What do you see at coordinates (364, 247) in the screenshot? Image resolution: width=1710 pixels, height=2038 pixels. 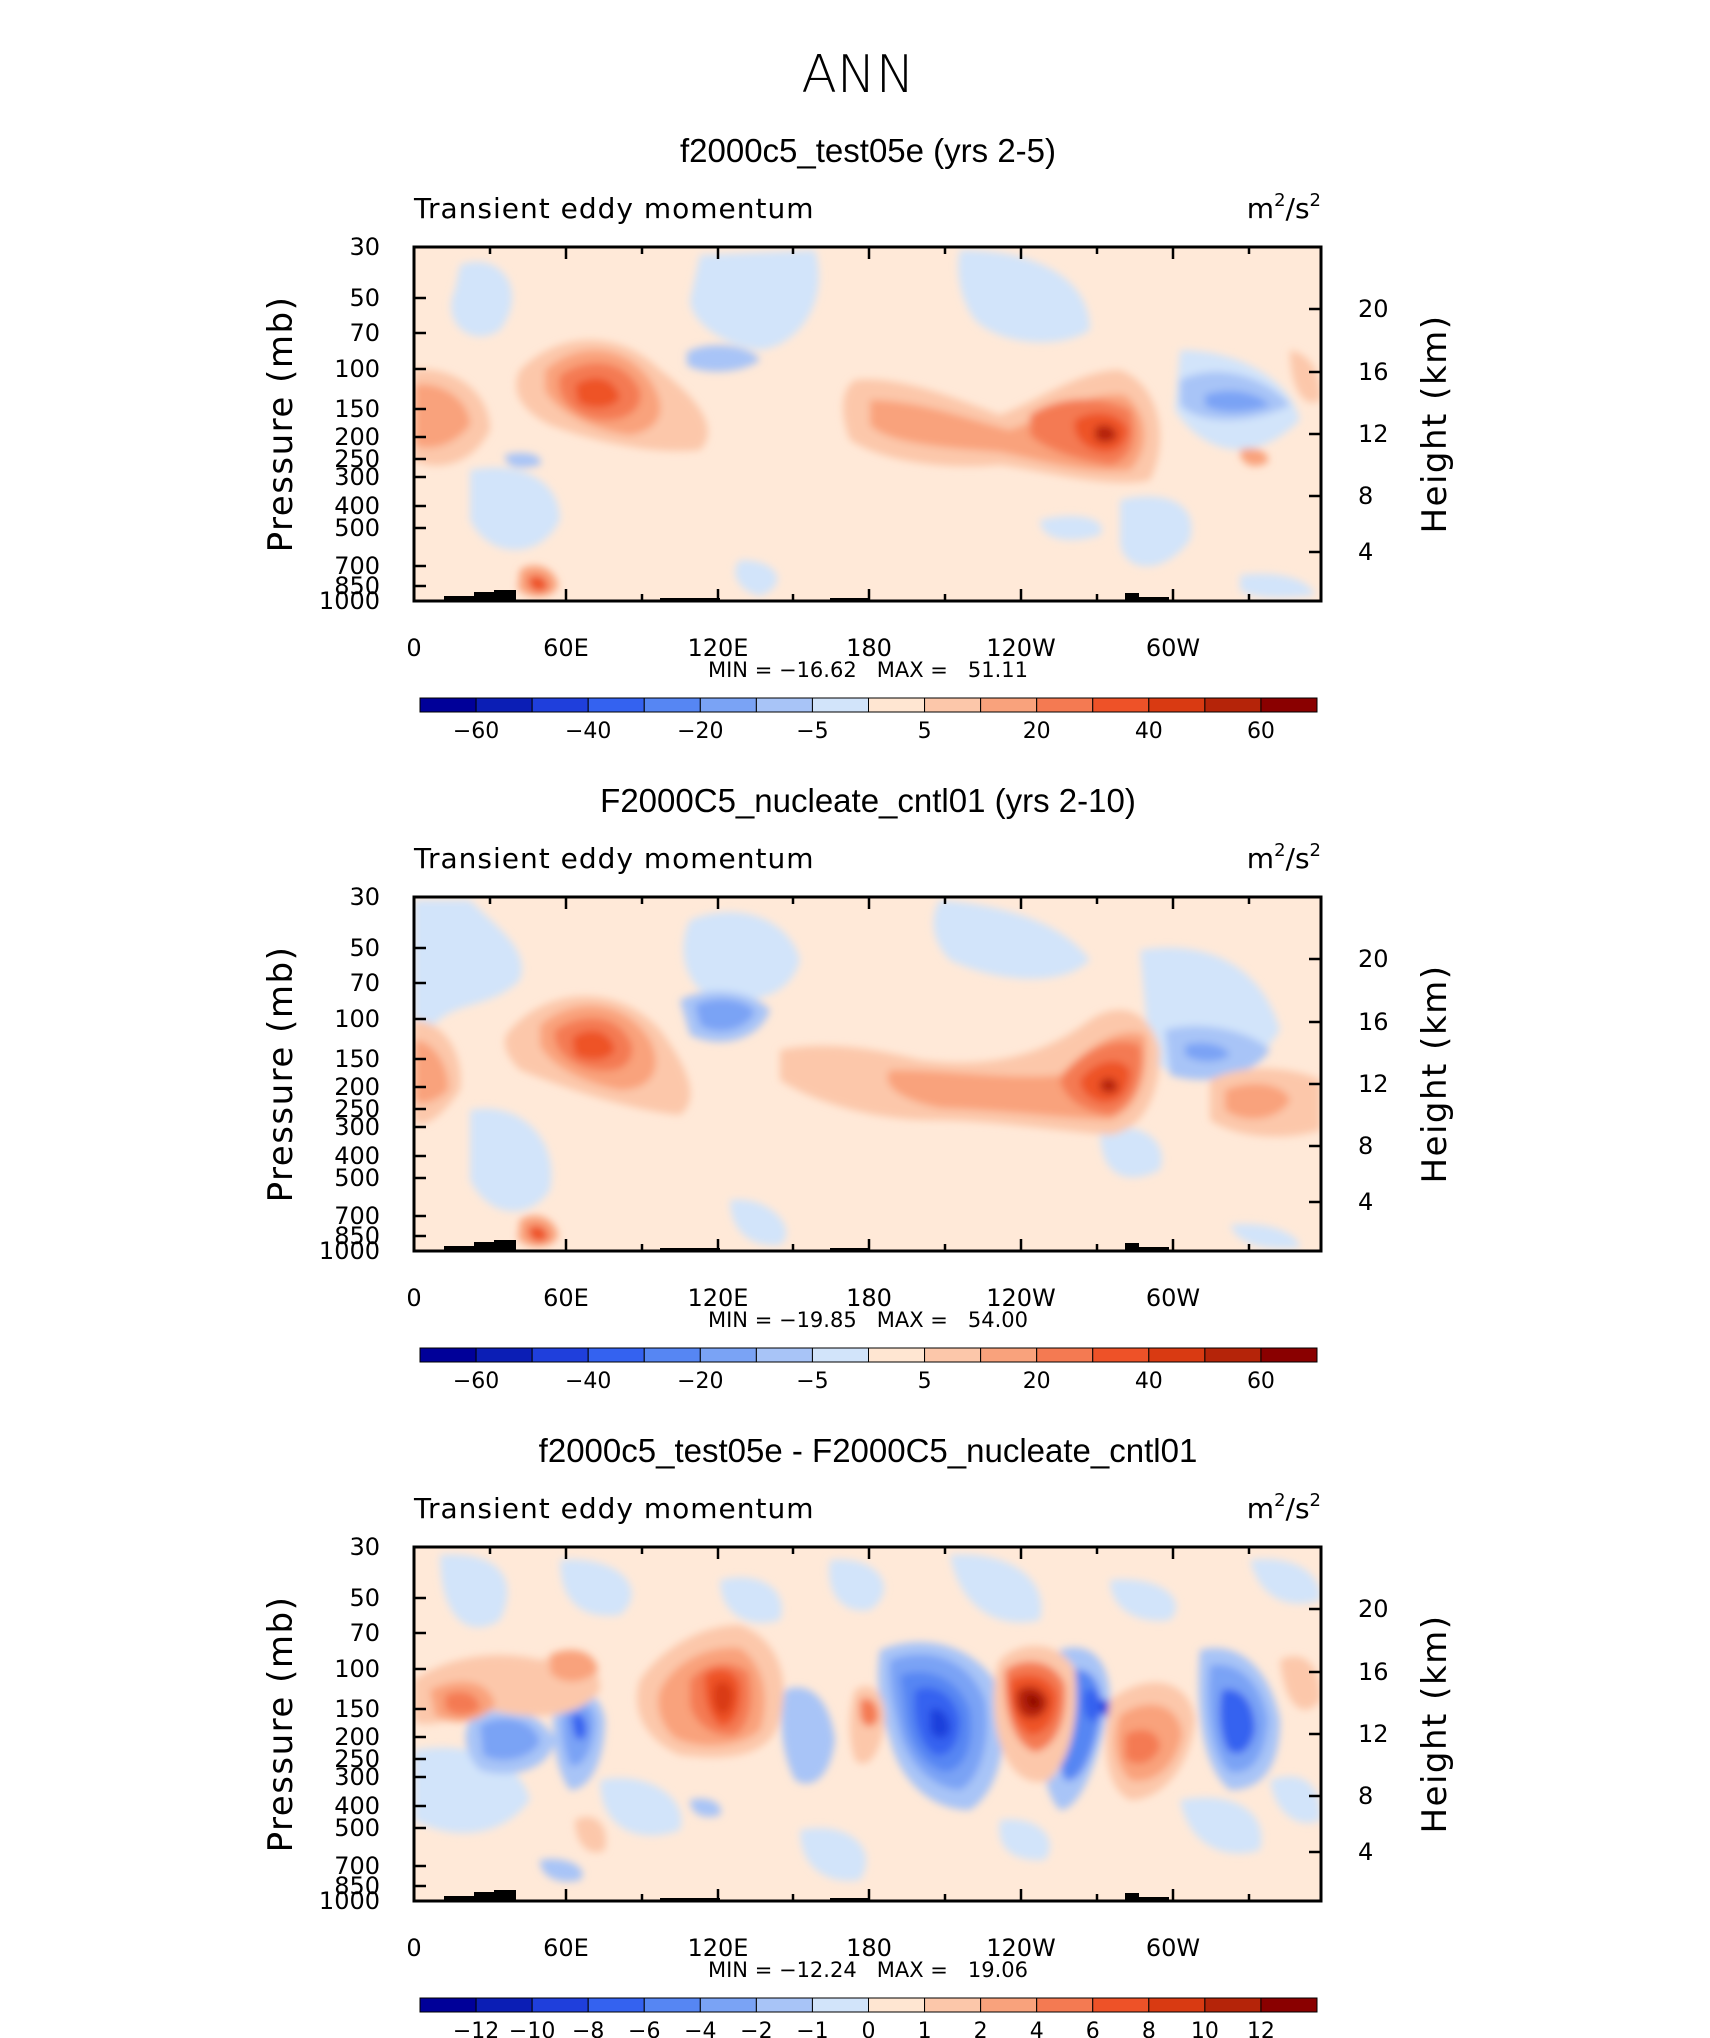 I see `panel-1-ytick-label: 30` at bounding box center [364, 247].